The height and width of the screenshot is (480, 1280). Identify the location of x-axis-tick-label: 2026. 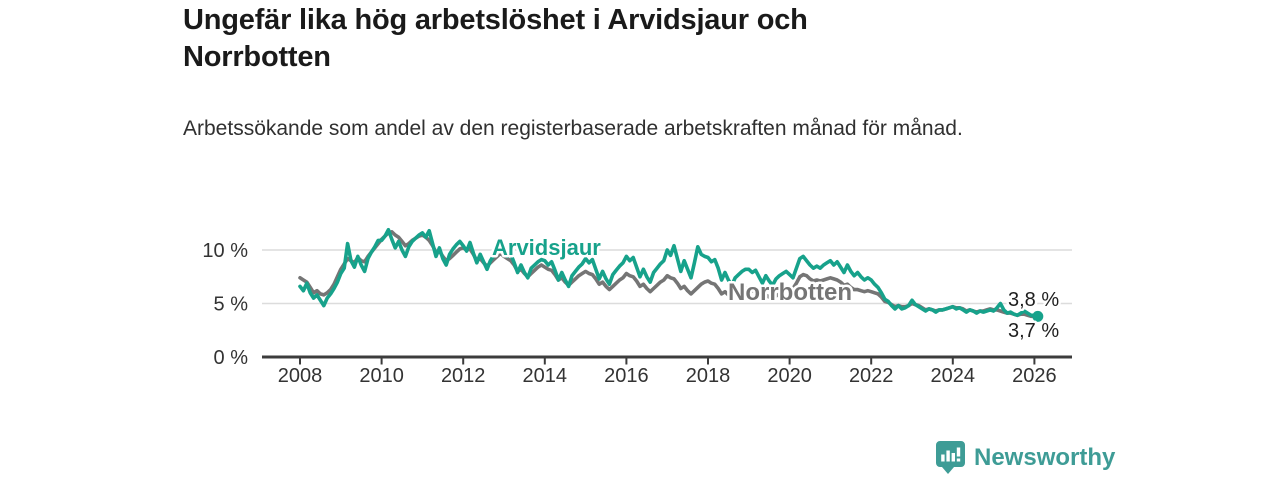
(1034, 376).